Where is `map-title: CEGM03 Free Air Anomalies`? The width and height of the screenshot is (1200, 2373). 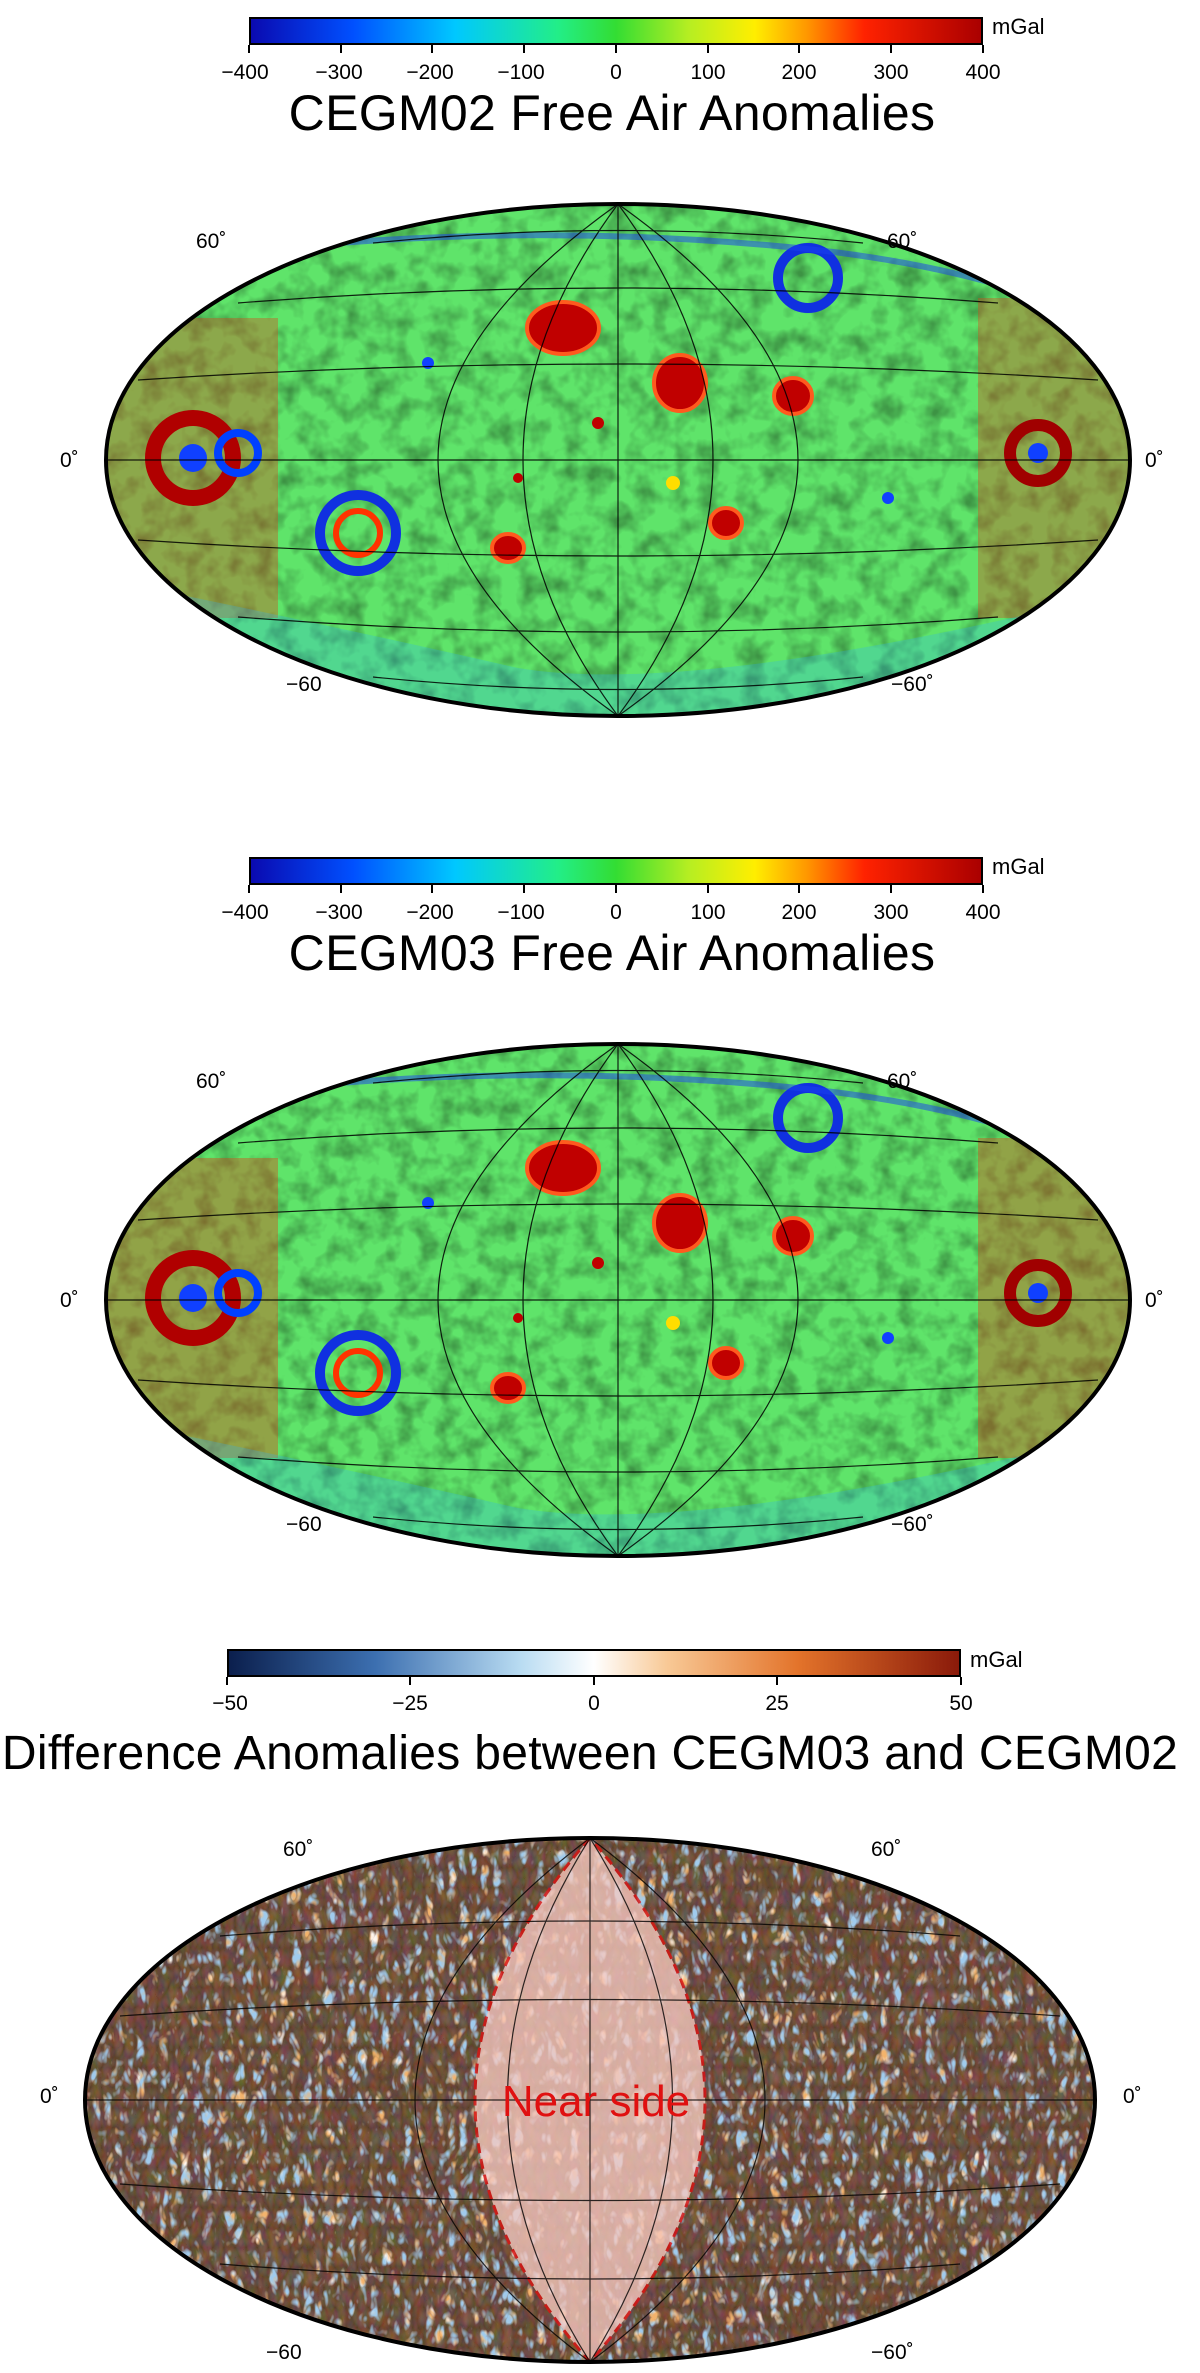 map-title: CEGM03 Free Air Anomalies is located at coordinates (612, 953).